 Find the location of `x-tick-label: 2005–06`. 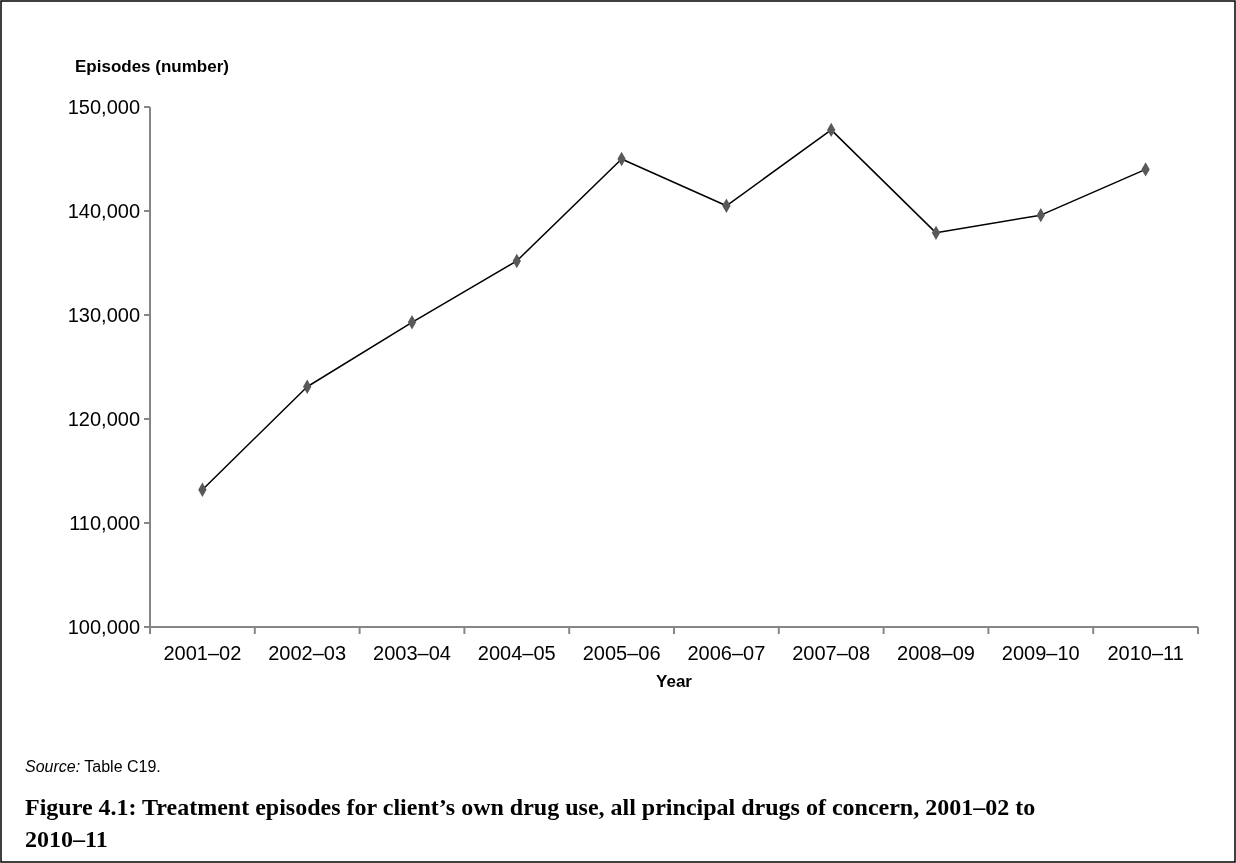

x-tick-label: 2005–06 is located at coordinates (621, 653).